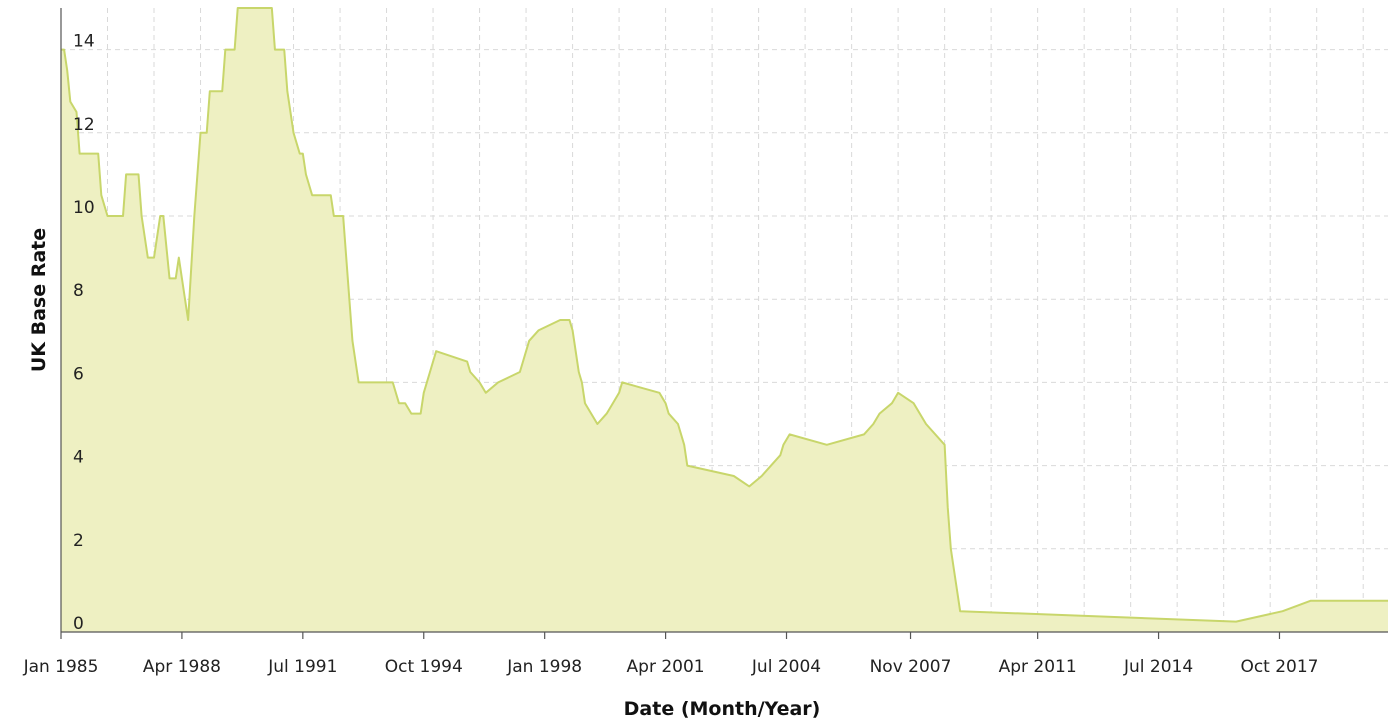  Describe the element at coordinates (78, 374) in the screenshot. I see `y-tick-label: 6` at that location.